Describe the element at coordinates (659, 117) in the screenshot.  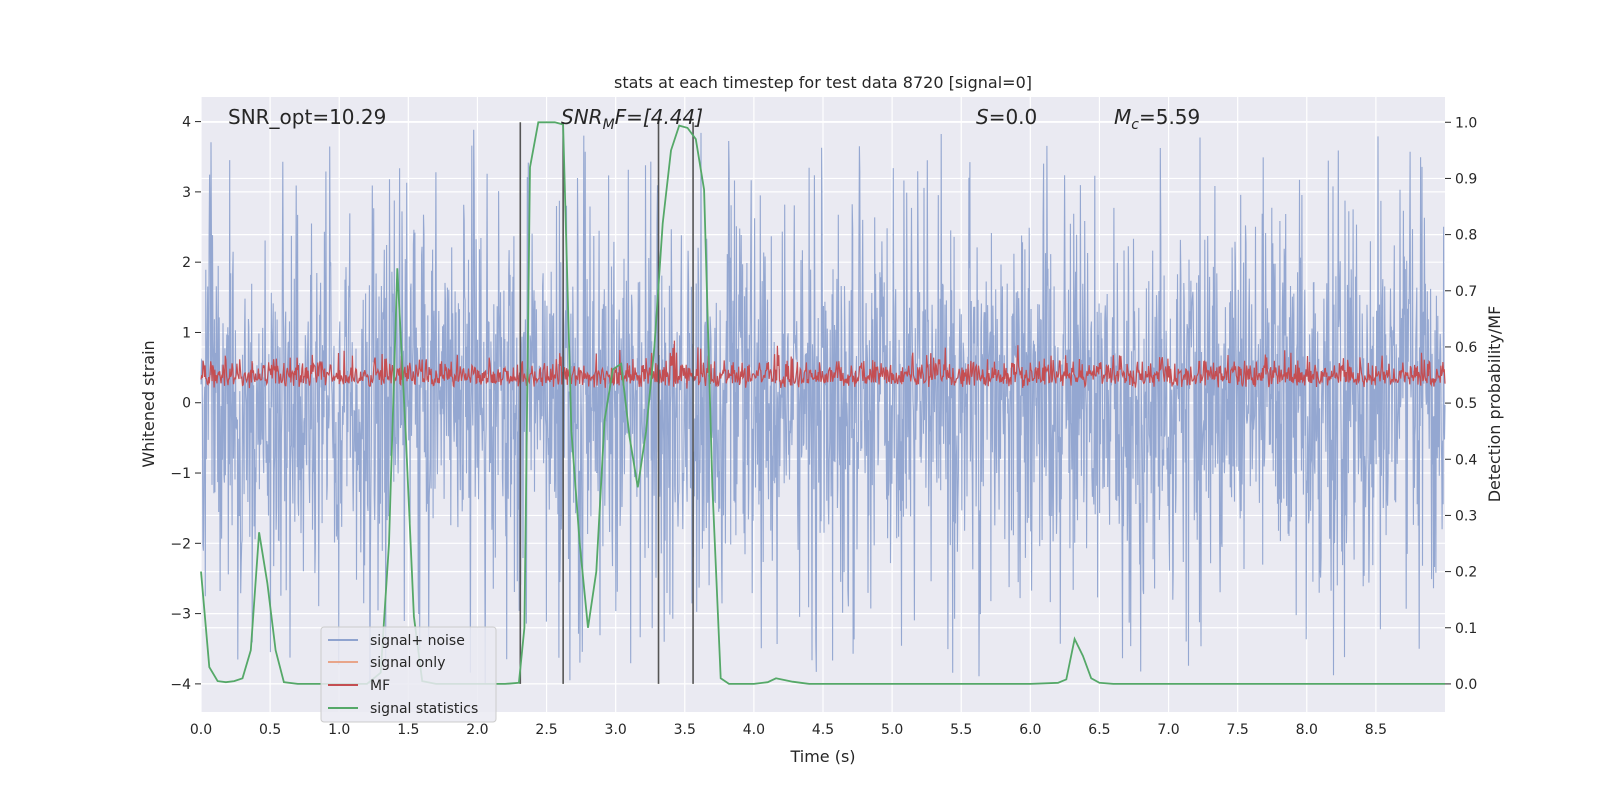
I see `annotation-snr-mf-rest: F=[4.44]` at that location.